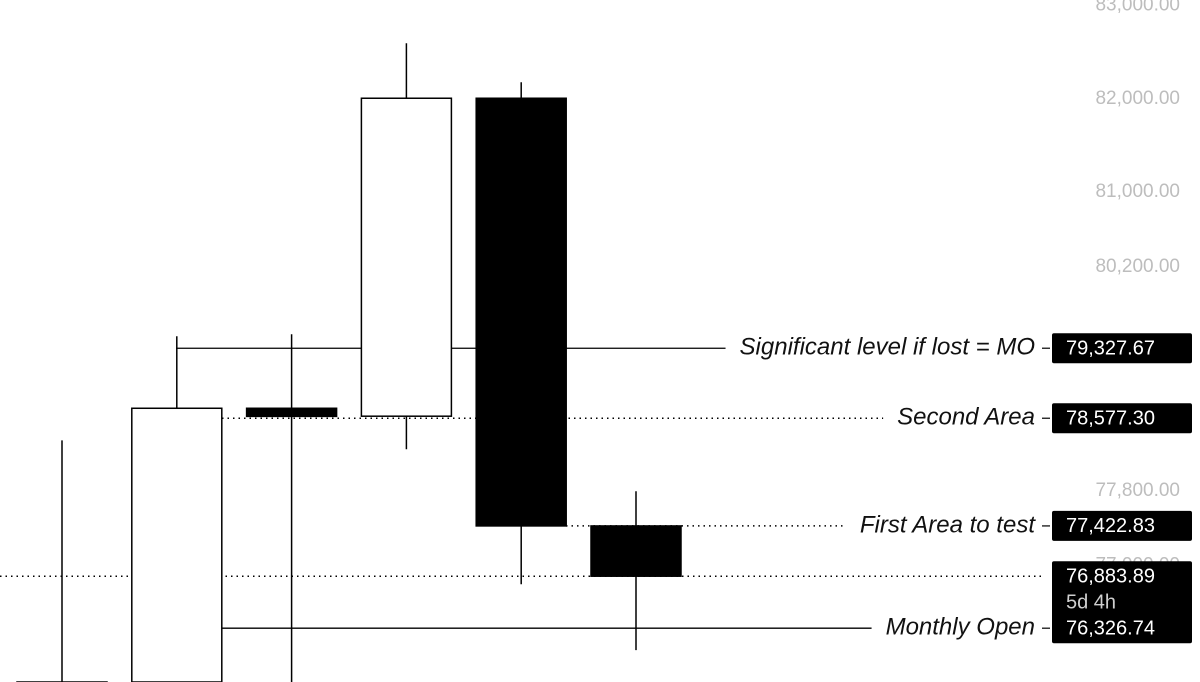  I want to click on price-label: 78,577.30, so click(1110, 419).